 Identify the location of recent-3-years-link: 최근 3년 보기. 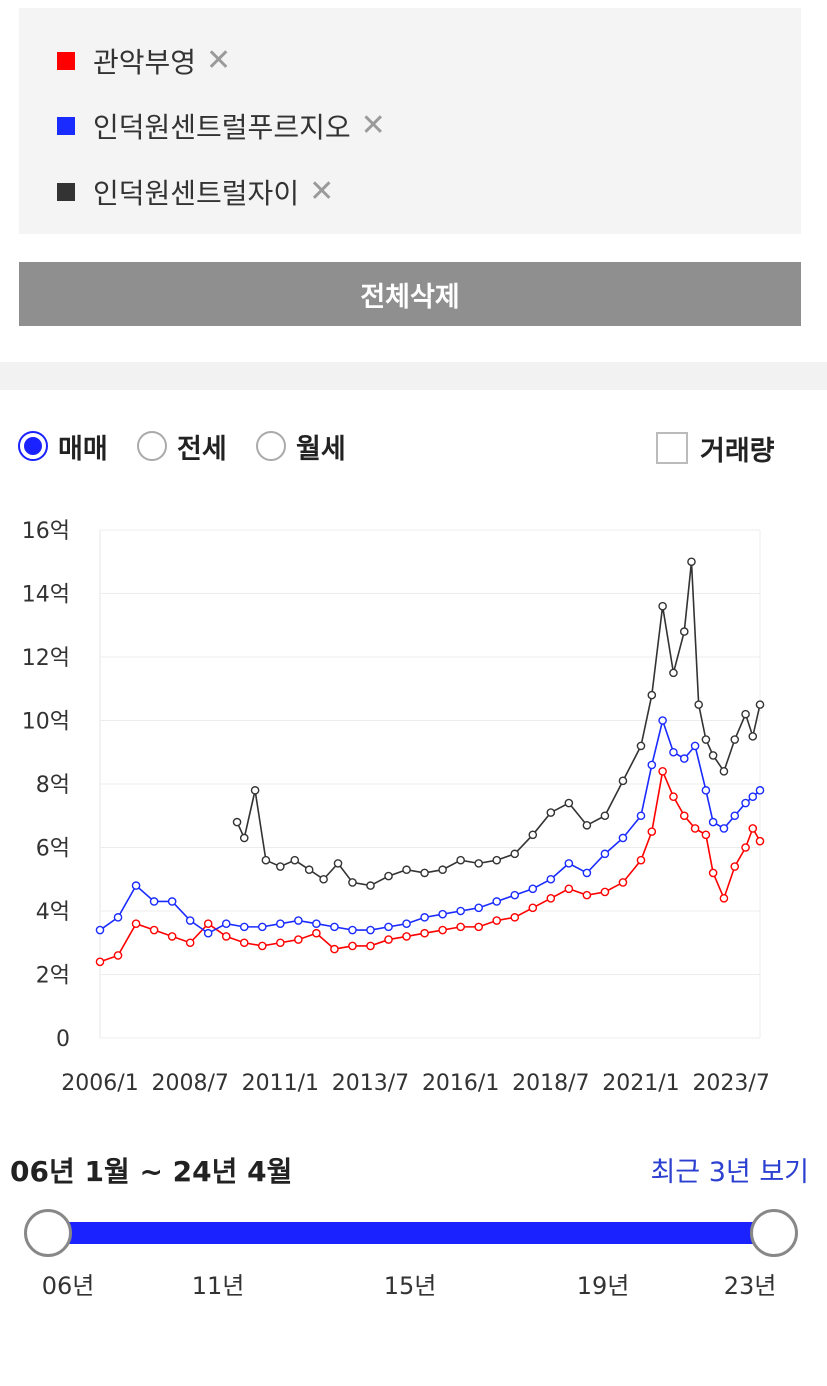
(729, 1172).